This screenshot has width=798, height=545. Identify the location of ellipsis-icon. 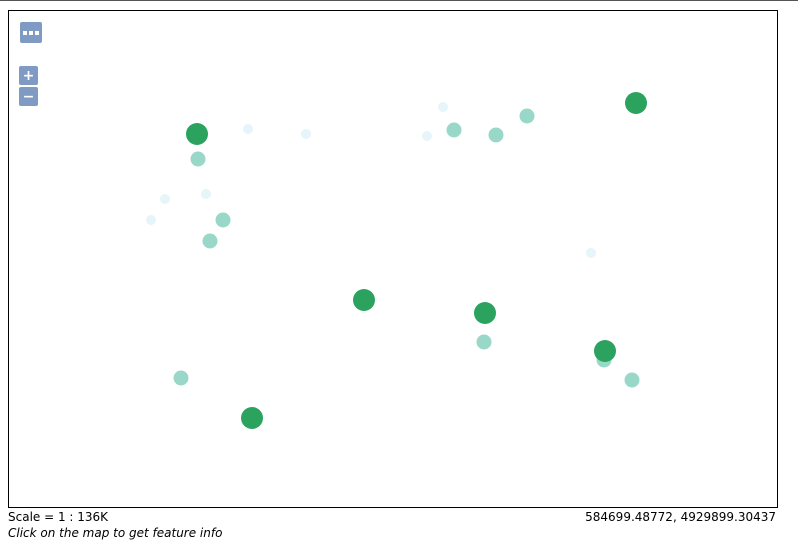
(31, 32).